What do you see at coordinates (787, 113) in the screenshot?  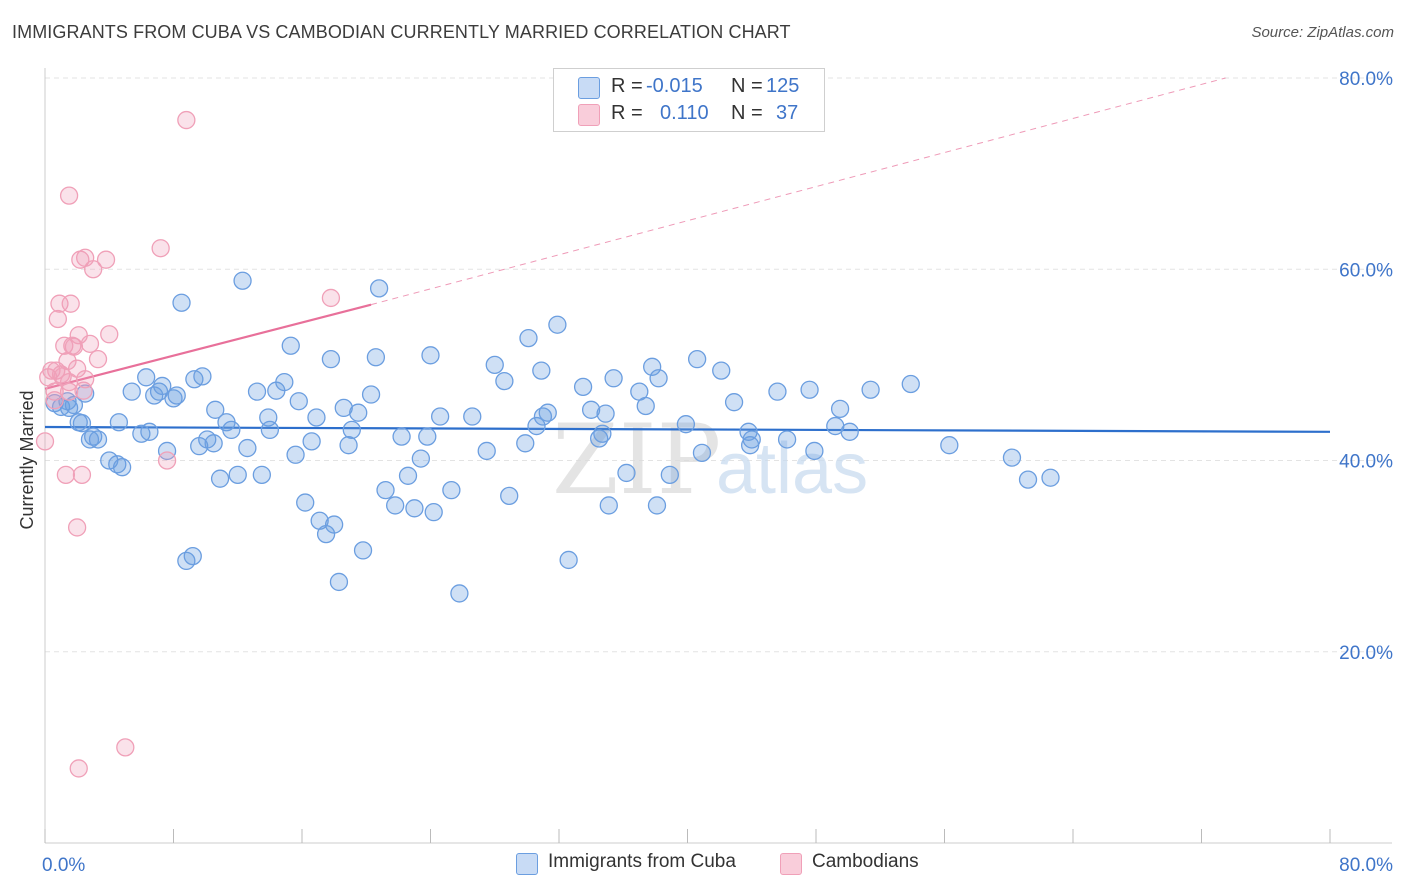 I see `legend-n-value: 37` at bounding box center [787, 113].